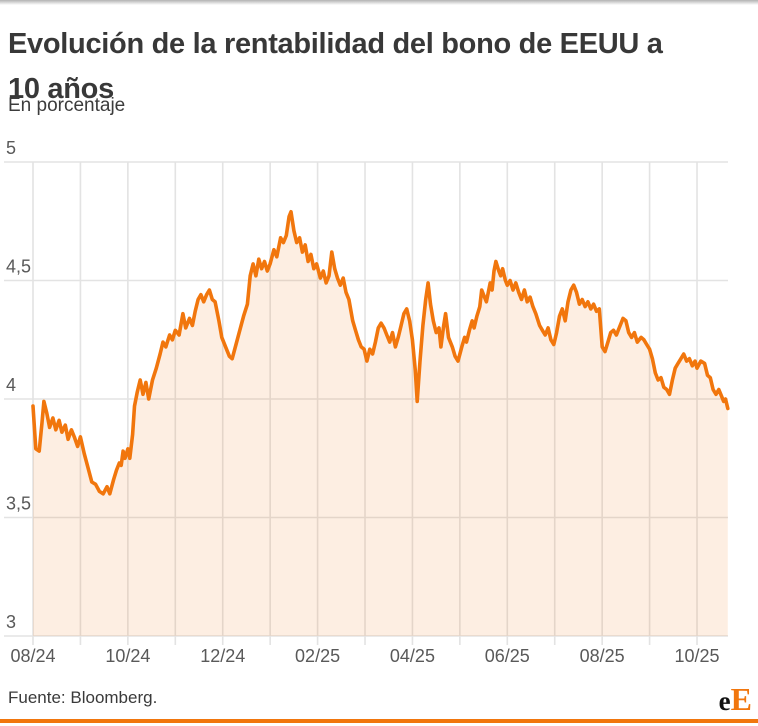 This screenshot has width=758, height=726. What do you see at coordinates (127, 656) in the screenshot?
I see `x-tick-label: 10/24` at bounding box center [127, 656].